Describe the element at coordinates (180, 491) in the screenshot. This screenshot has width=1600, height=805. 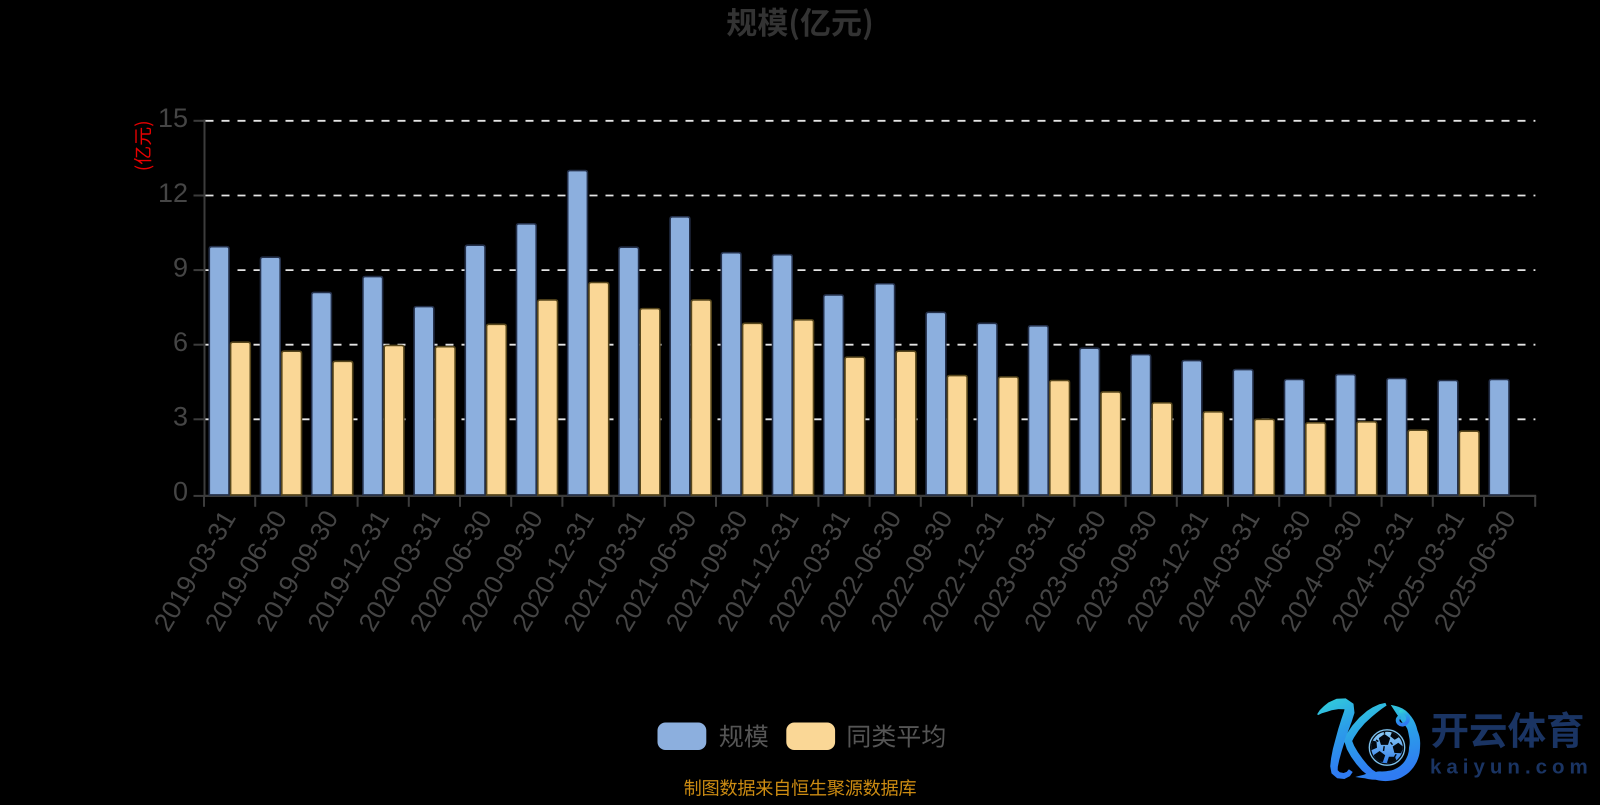
I see `svg-text: 0` at that location.